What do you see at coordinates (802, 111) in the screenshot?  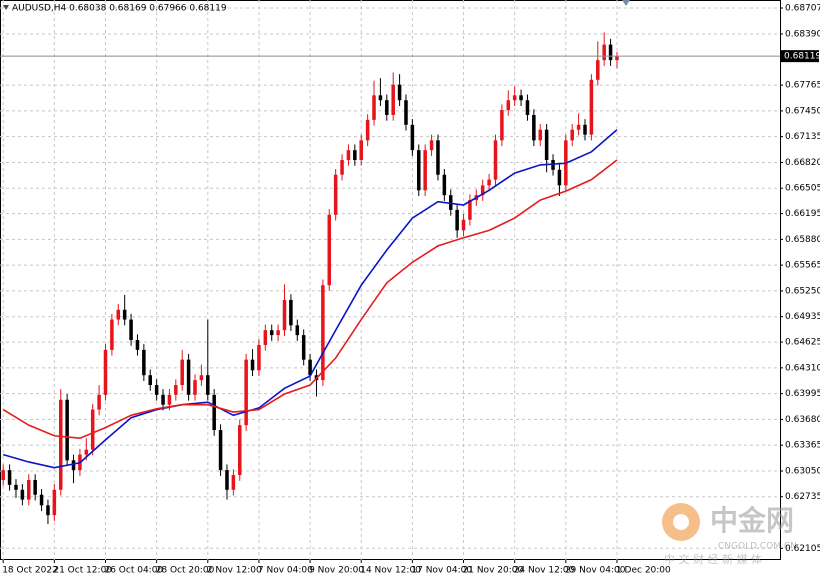 I see `y-tick-label: 0.67450` at bounding box center [802, 111].